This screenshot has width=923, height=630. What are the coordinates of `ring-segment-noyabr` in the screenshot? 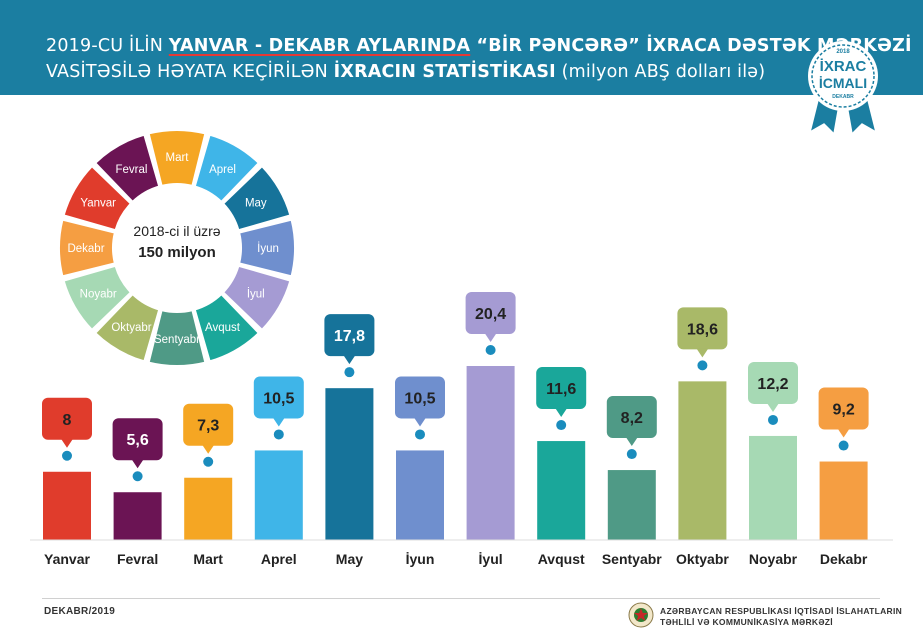 It's located at (97, 298).